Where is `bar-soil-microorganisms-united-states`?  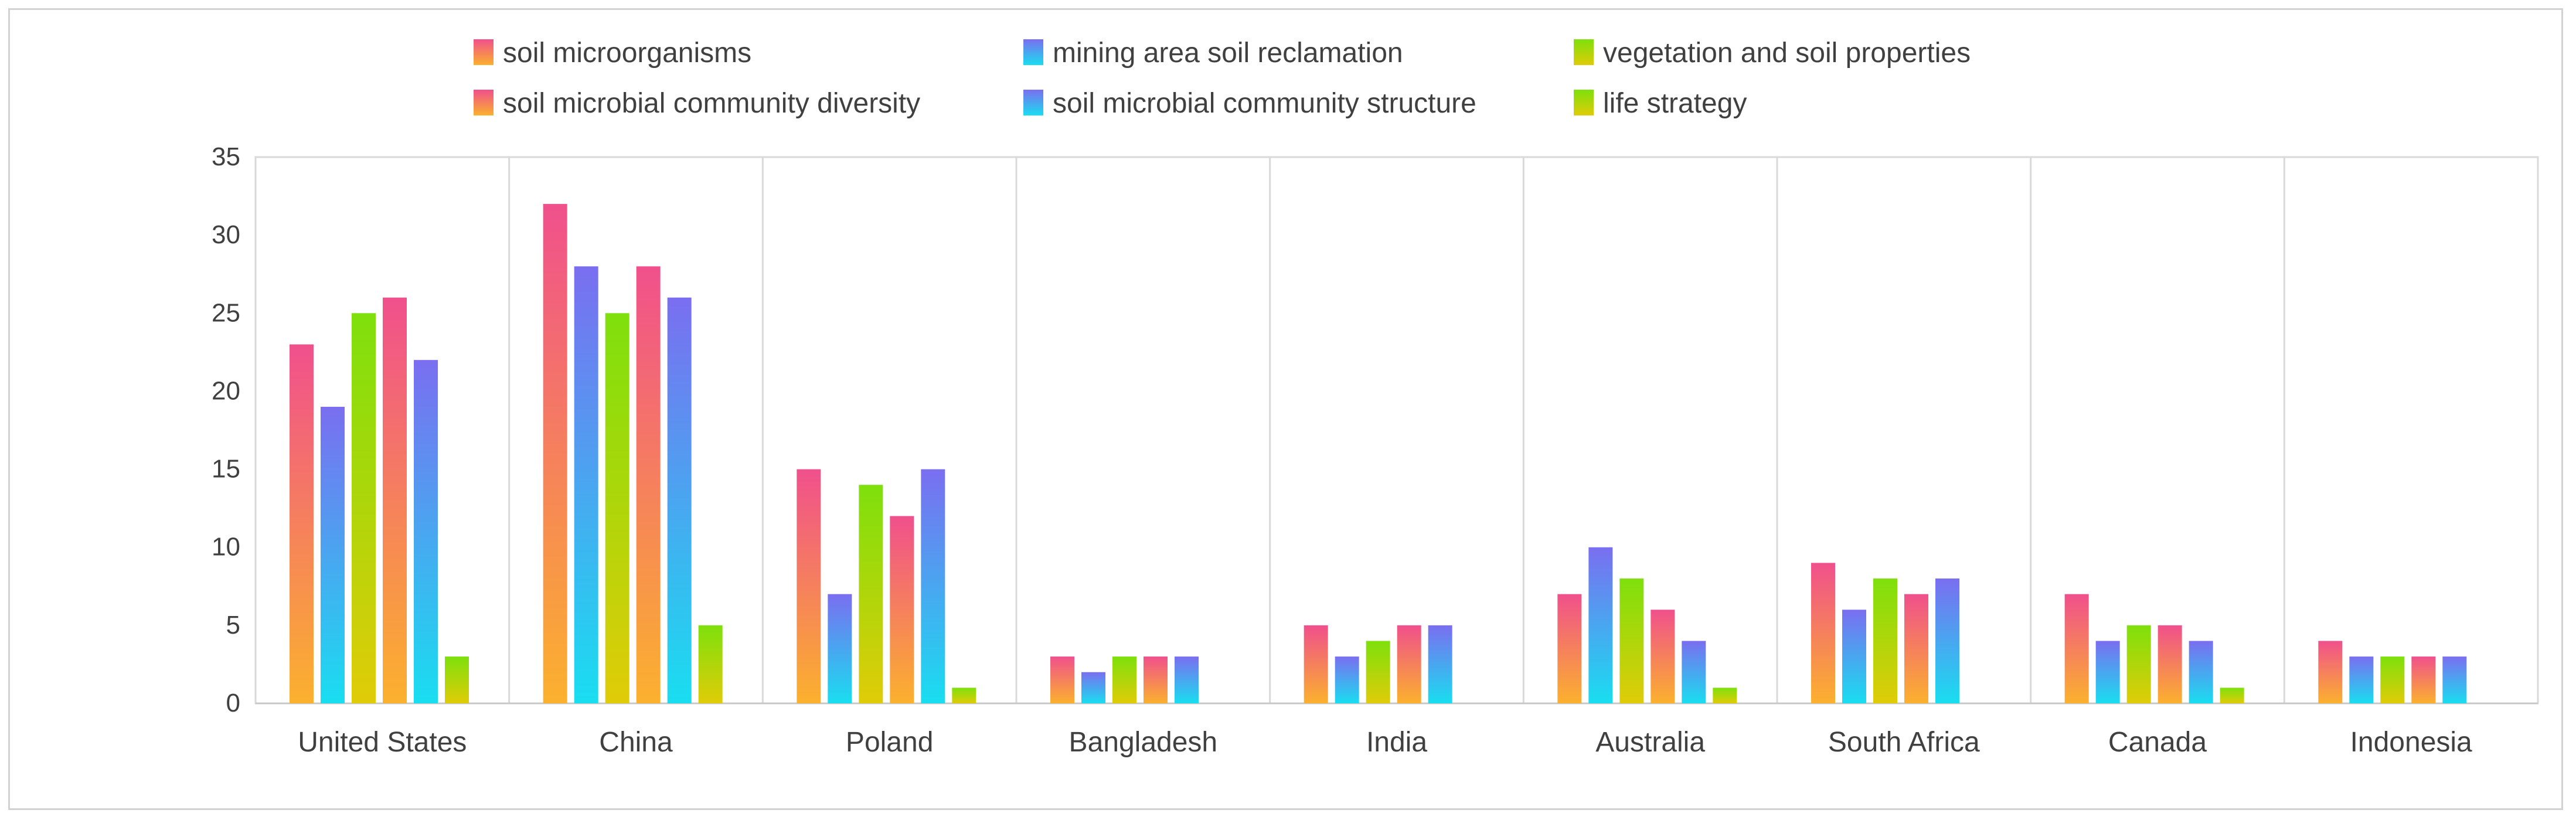
bar-soil-microorganisms-united-states is located at coordinates (302, 523).